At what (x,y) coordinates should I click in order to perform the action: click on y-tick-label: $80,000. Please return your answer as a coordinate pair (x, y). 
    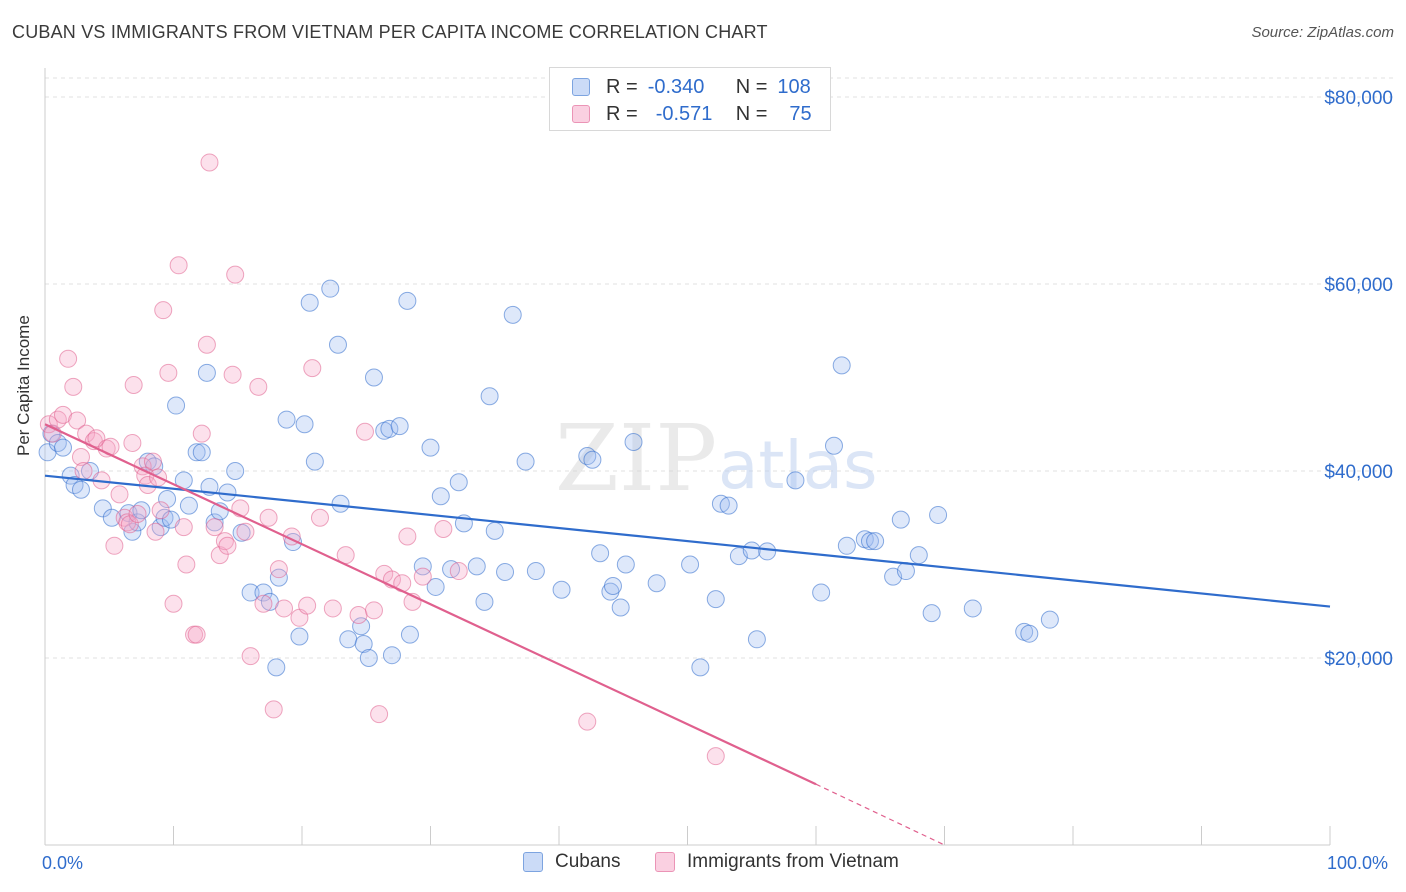
    Looking at the image, I should click on (1358, 98).